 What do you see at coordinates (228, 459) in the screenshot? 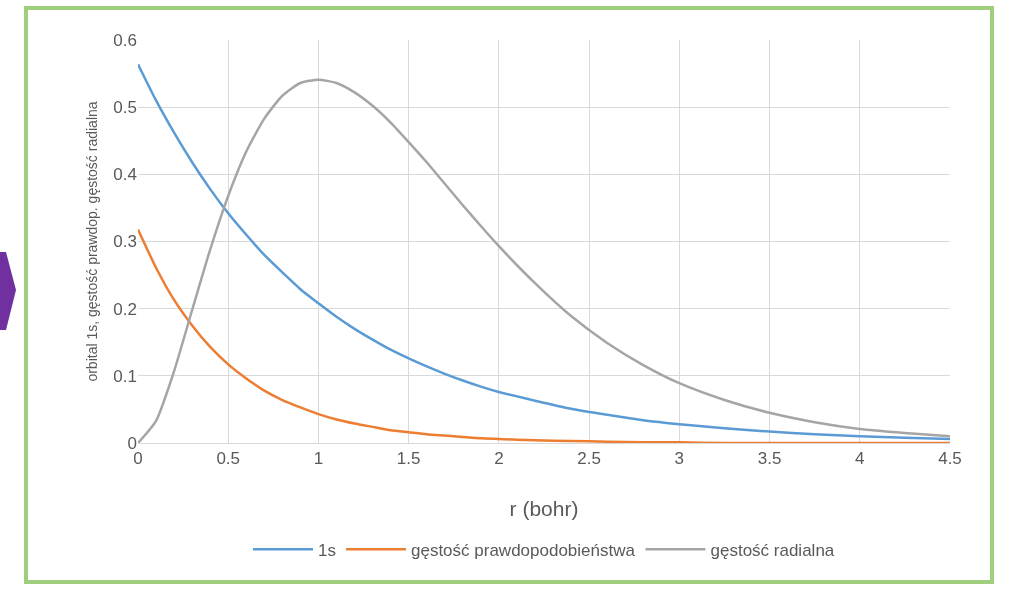
I see `x-tick-label: 0.5` at bounding box center [228, 459].